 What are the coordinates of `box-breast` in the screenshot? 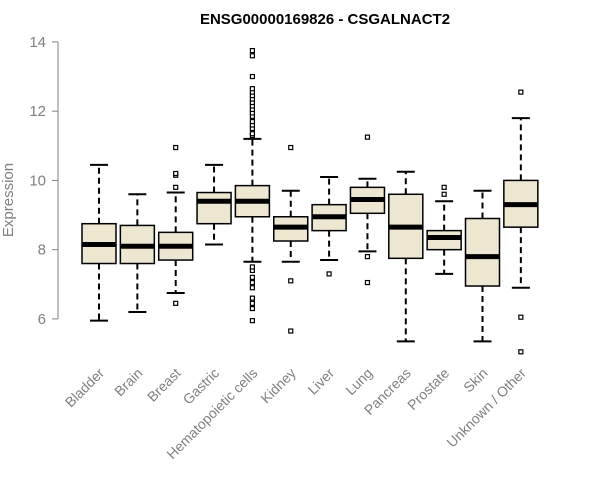 It's located at (175, 225).